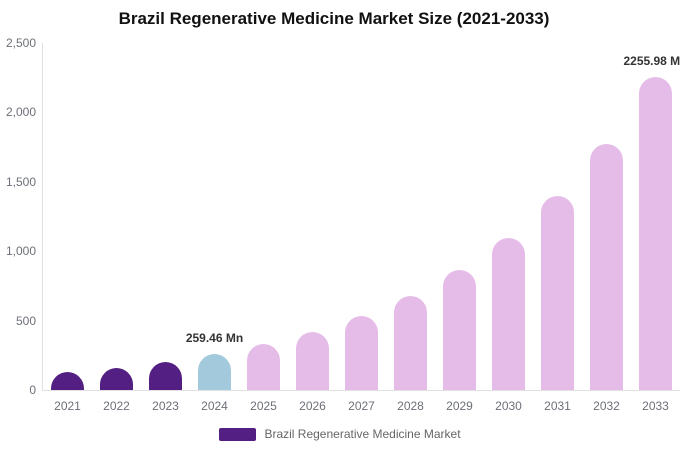 This screenshot has height=450, width=680. I want to click on bar-2026, so click(312, 361).